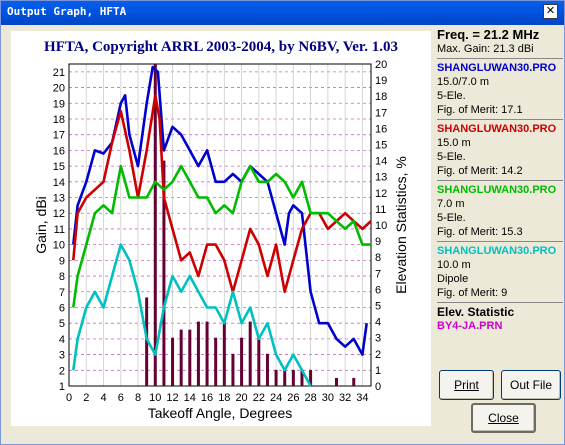 Image resolution: width=565 pixels, height=445 pixels. I want to click on x-tick-label: 24, so click(276, 398).